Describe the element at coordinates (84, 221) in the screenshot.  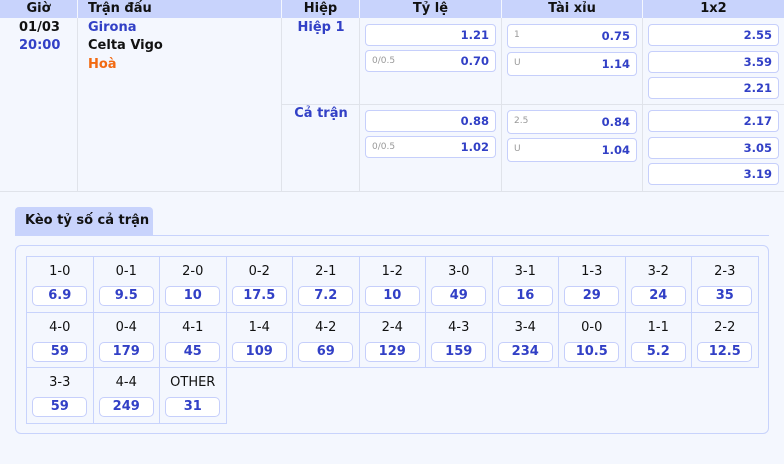
I see `tab-correct-score: Kèo tỷ số cả trận` at that location.